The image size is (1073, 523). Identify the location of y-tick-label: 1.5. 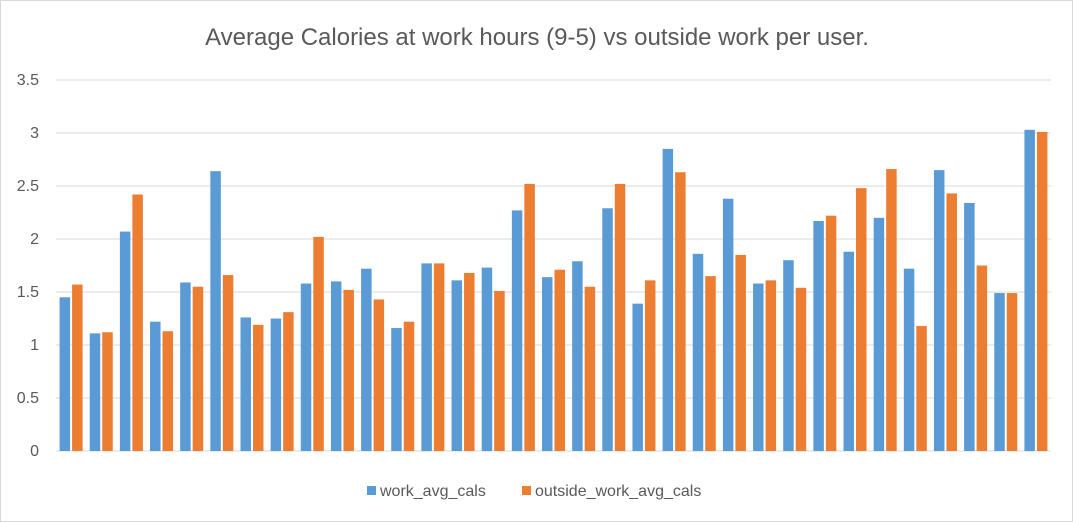
(28, 292).